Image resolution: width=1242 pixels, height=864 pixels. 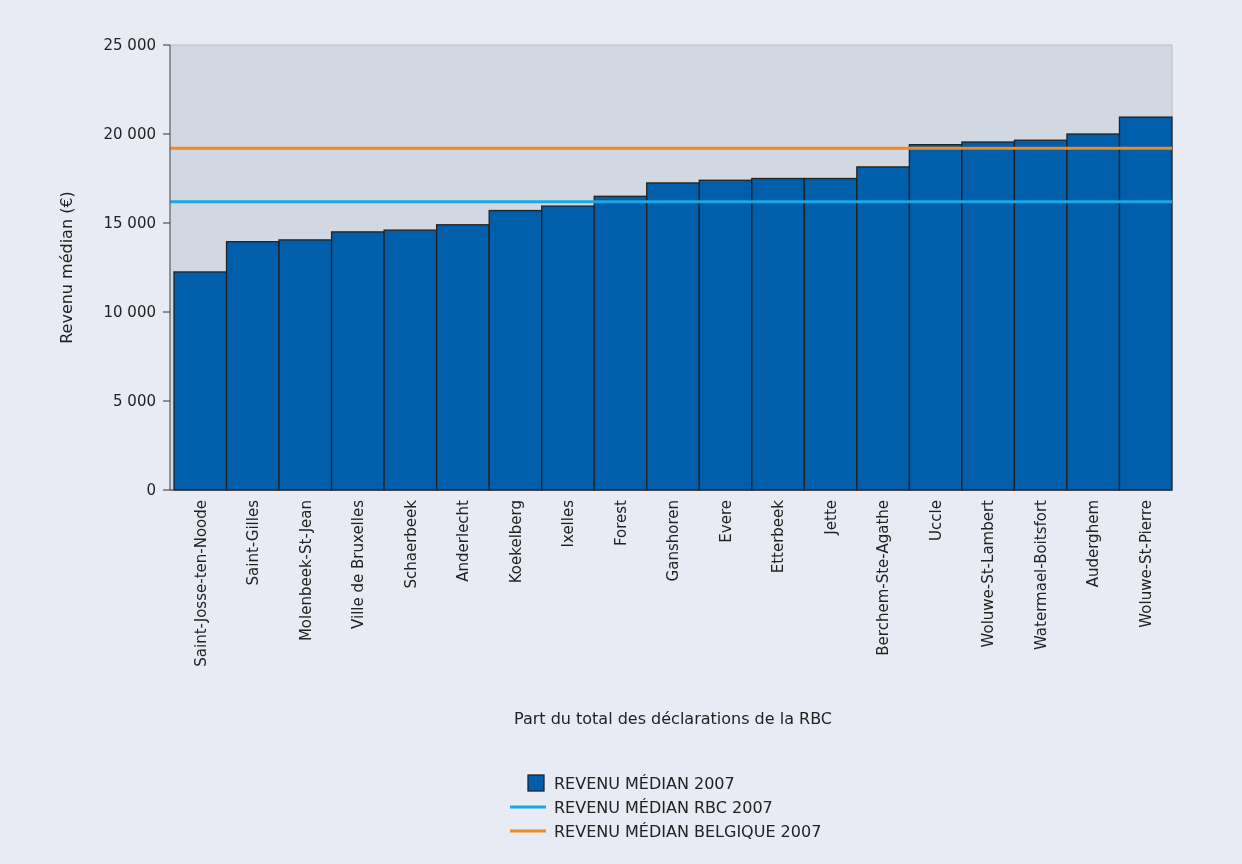 What do you see at coordinates (673, 541) in the screenshot?
I see `x-tick-label: Ganshoren` at bounding box center [673, 541].